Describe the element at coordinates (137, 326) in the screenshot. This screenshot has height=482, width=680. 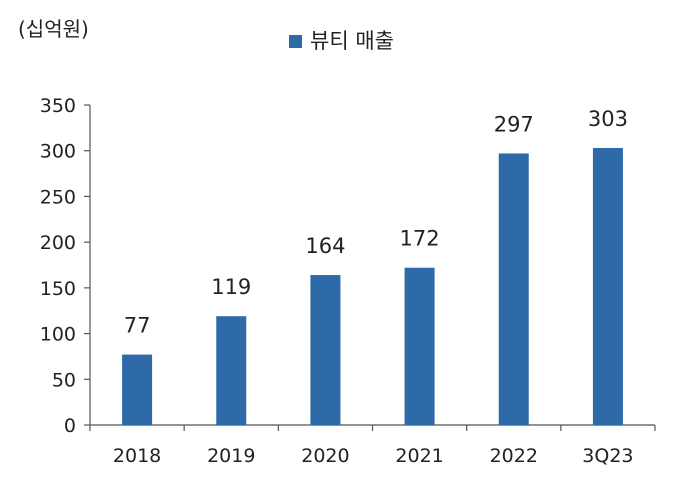
I see `value-label: 77` at that location.